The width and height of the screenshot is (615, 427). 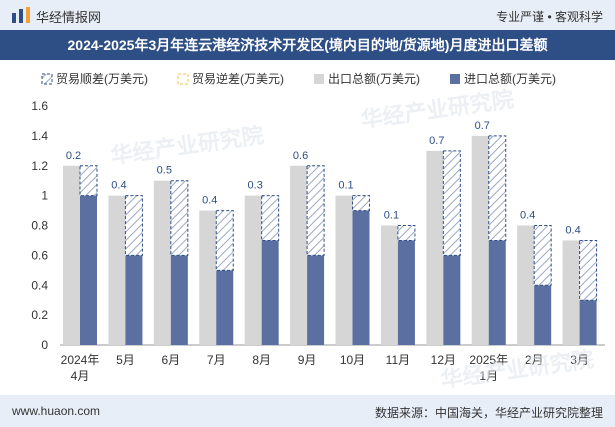 I want to click on y-tick-label: 1.6, so click(x=39, y=106).